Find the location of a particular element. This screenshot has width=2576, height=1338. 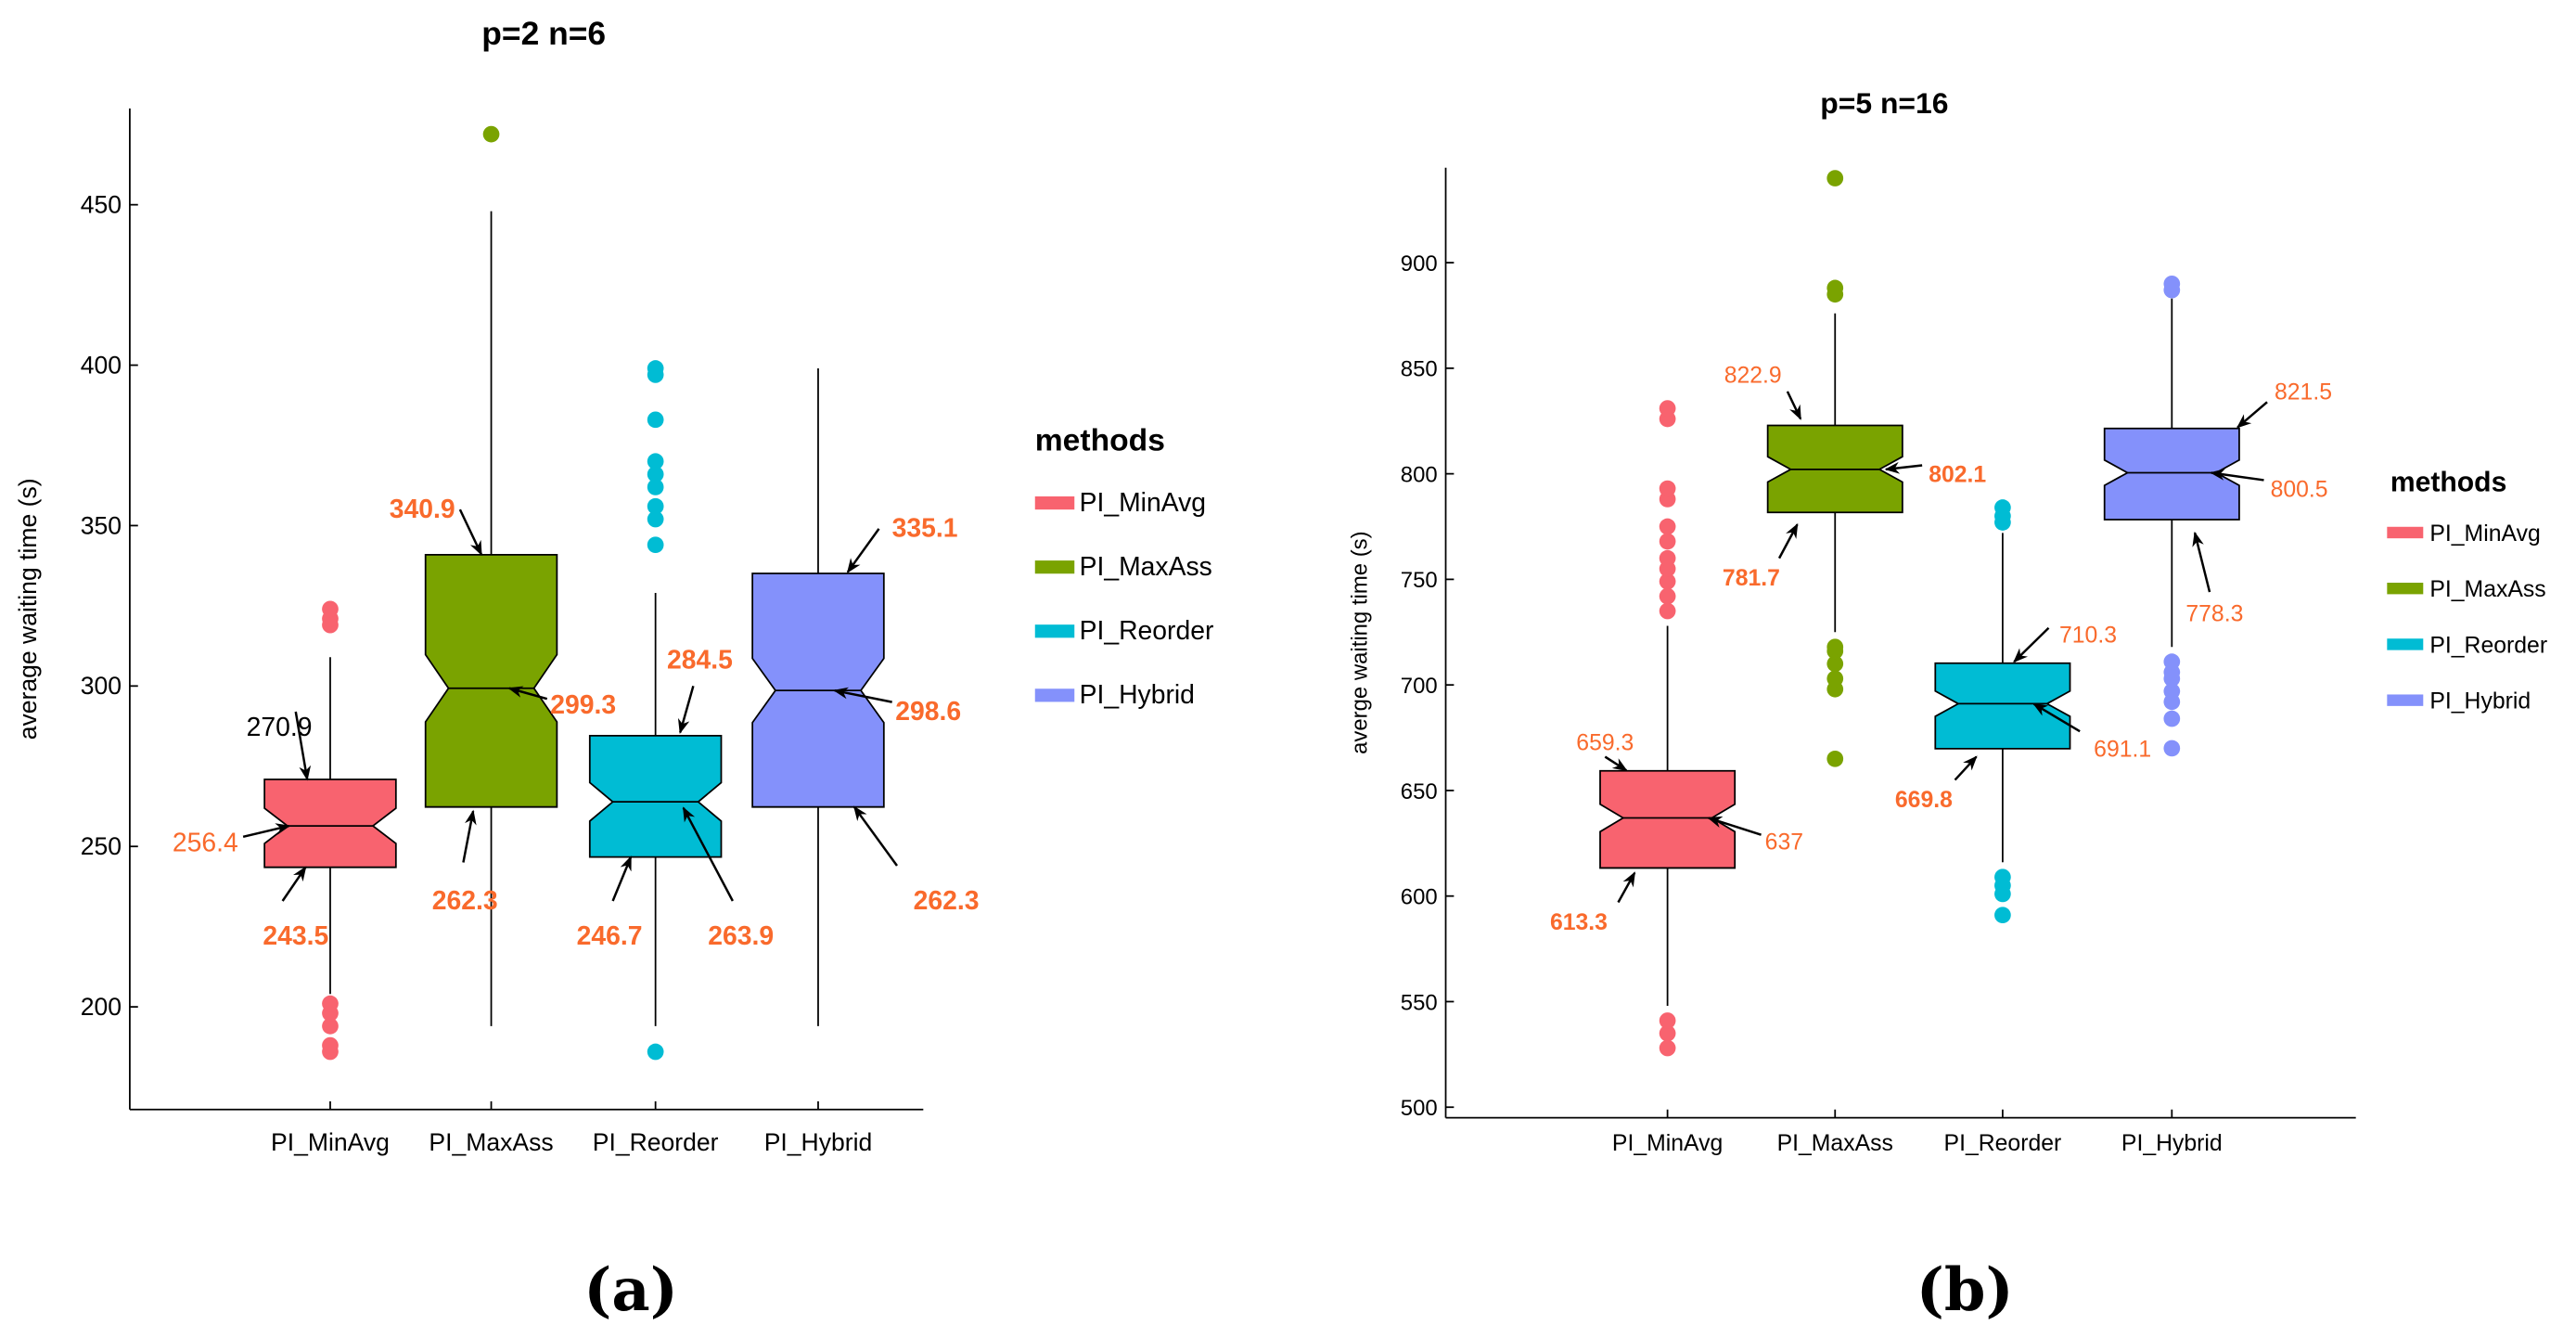

y-tick-label: 700 is located at coordinates (1419, 687).